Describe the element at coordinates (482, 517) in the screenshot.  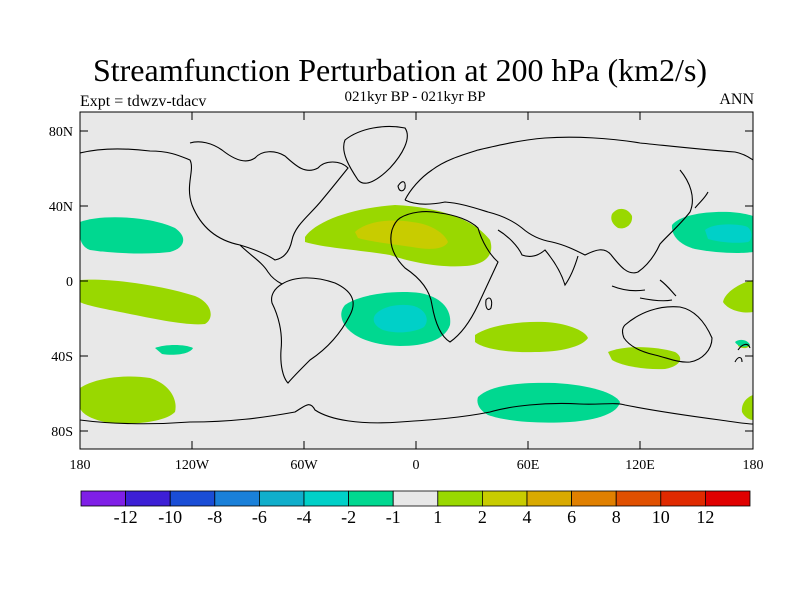
I see `colorbar-label: 2` at that location.